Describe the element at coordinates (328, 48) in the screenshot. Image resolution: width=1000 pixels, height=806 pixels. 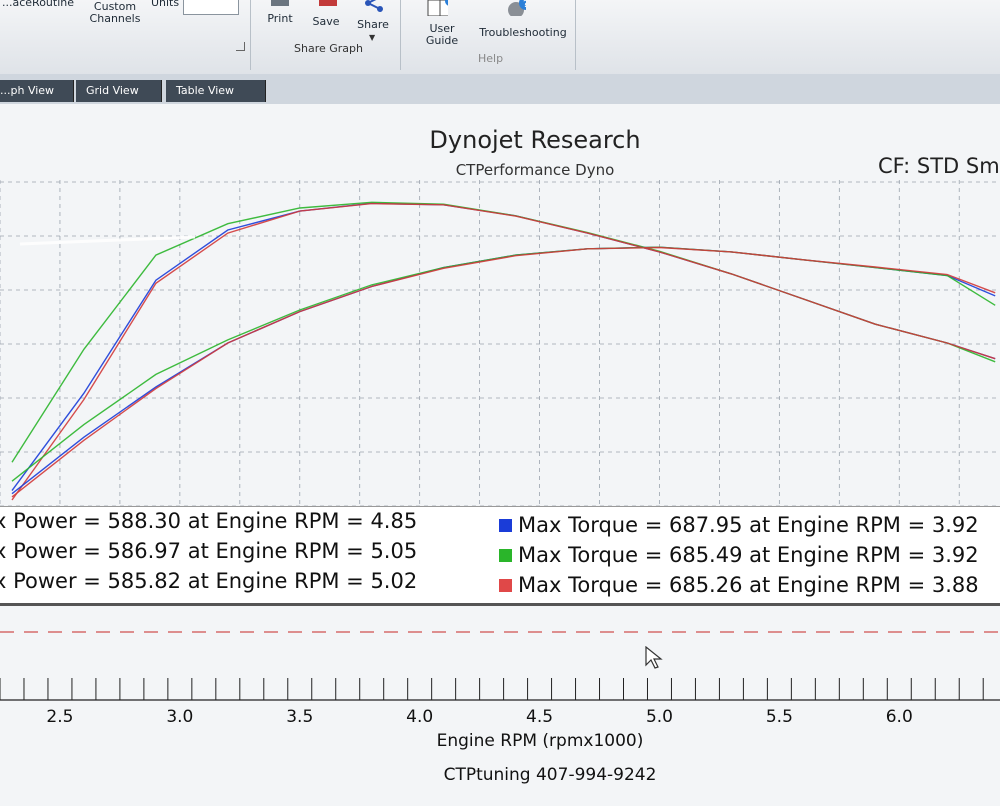
I see `share-graph-group-label: Share Graph` at that location.